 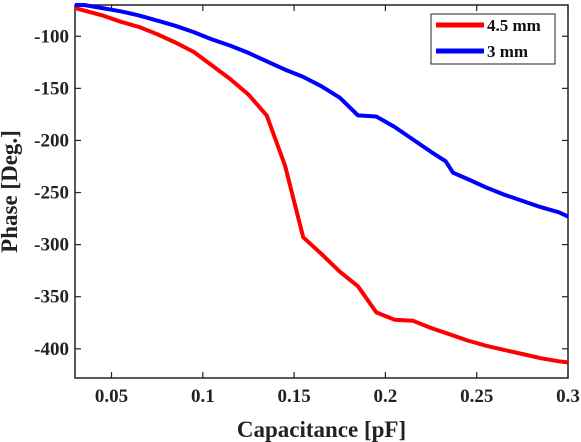 I want to click on x-tick-label: 0.15, so click(x=293, y=396).